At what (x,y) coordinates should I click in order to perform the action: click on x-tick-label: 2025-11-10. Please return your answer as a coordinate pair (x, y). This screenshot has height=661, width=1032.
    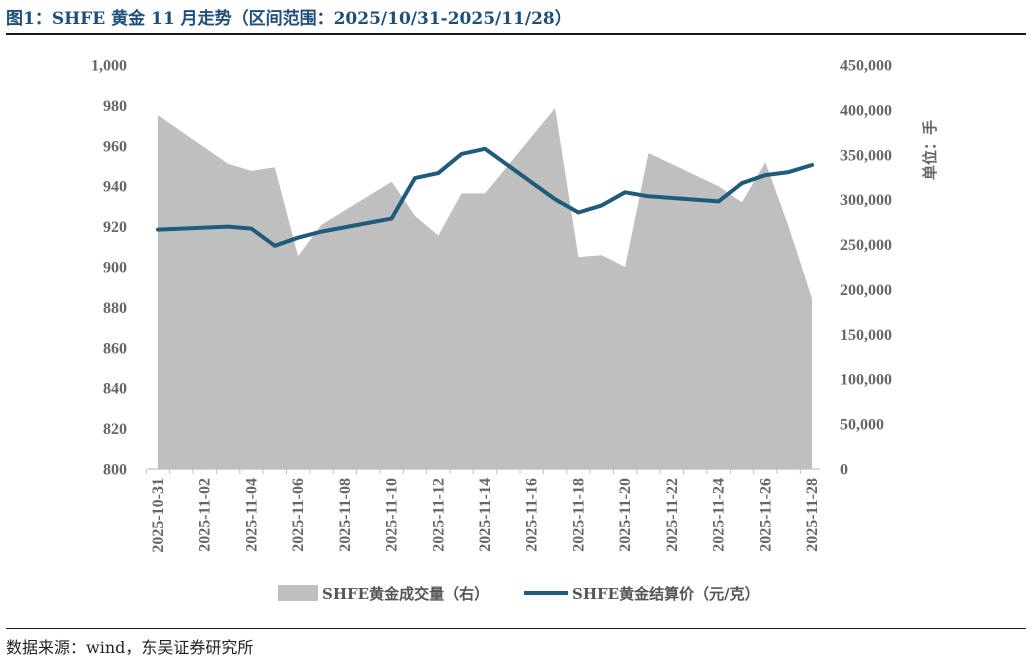
    Looking at the image, I should click on (392, 515).